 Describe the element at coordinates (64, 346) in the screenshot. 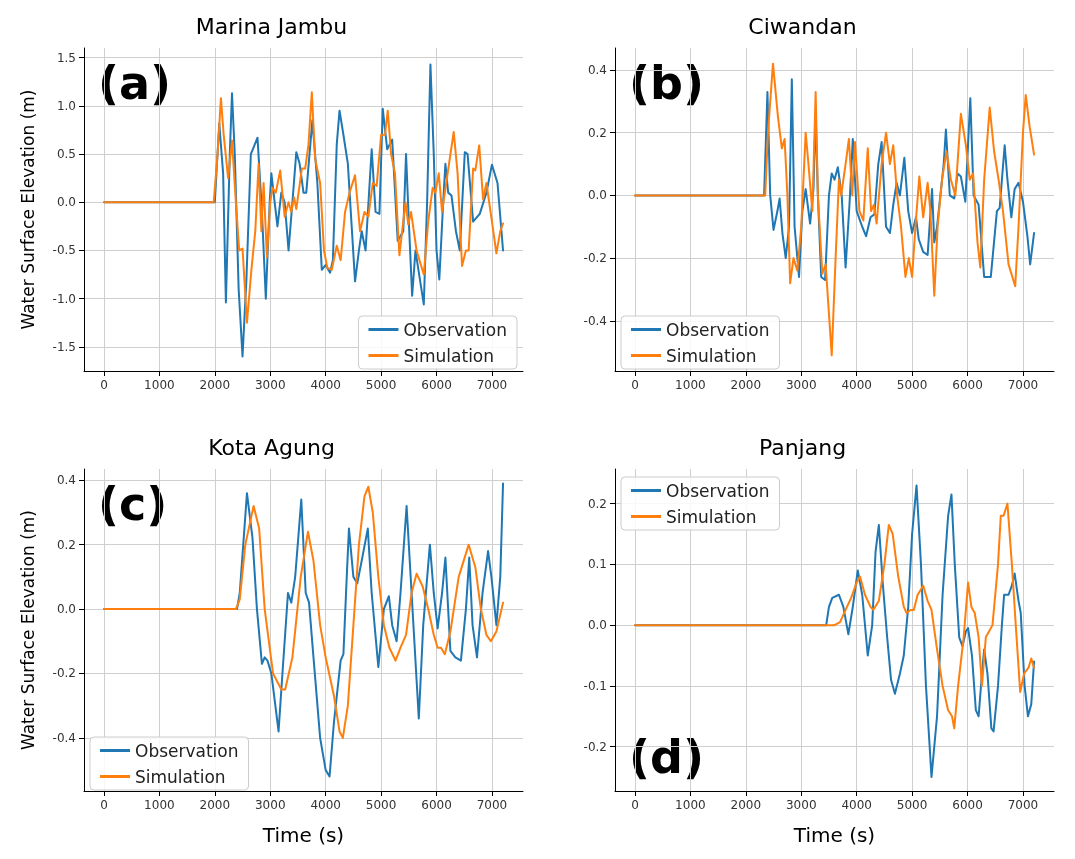

I see `y-tick-label: -1.5` at that location.